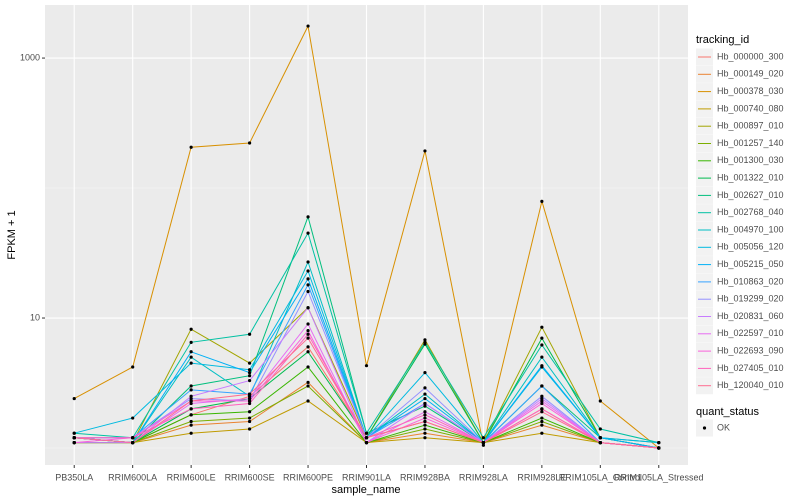 The image size is (800, 500). I want to click on legend-label: Hb_001322_010, so click(750, 177).